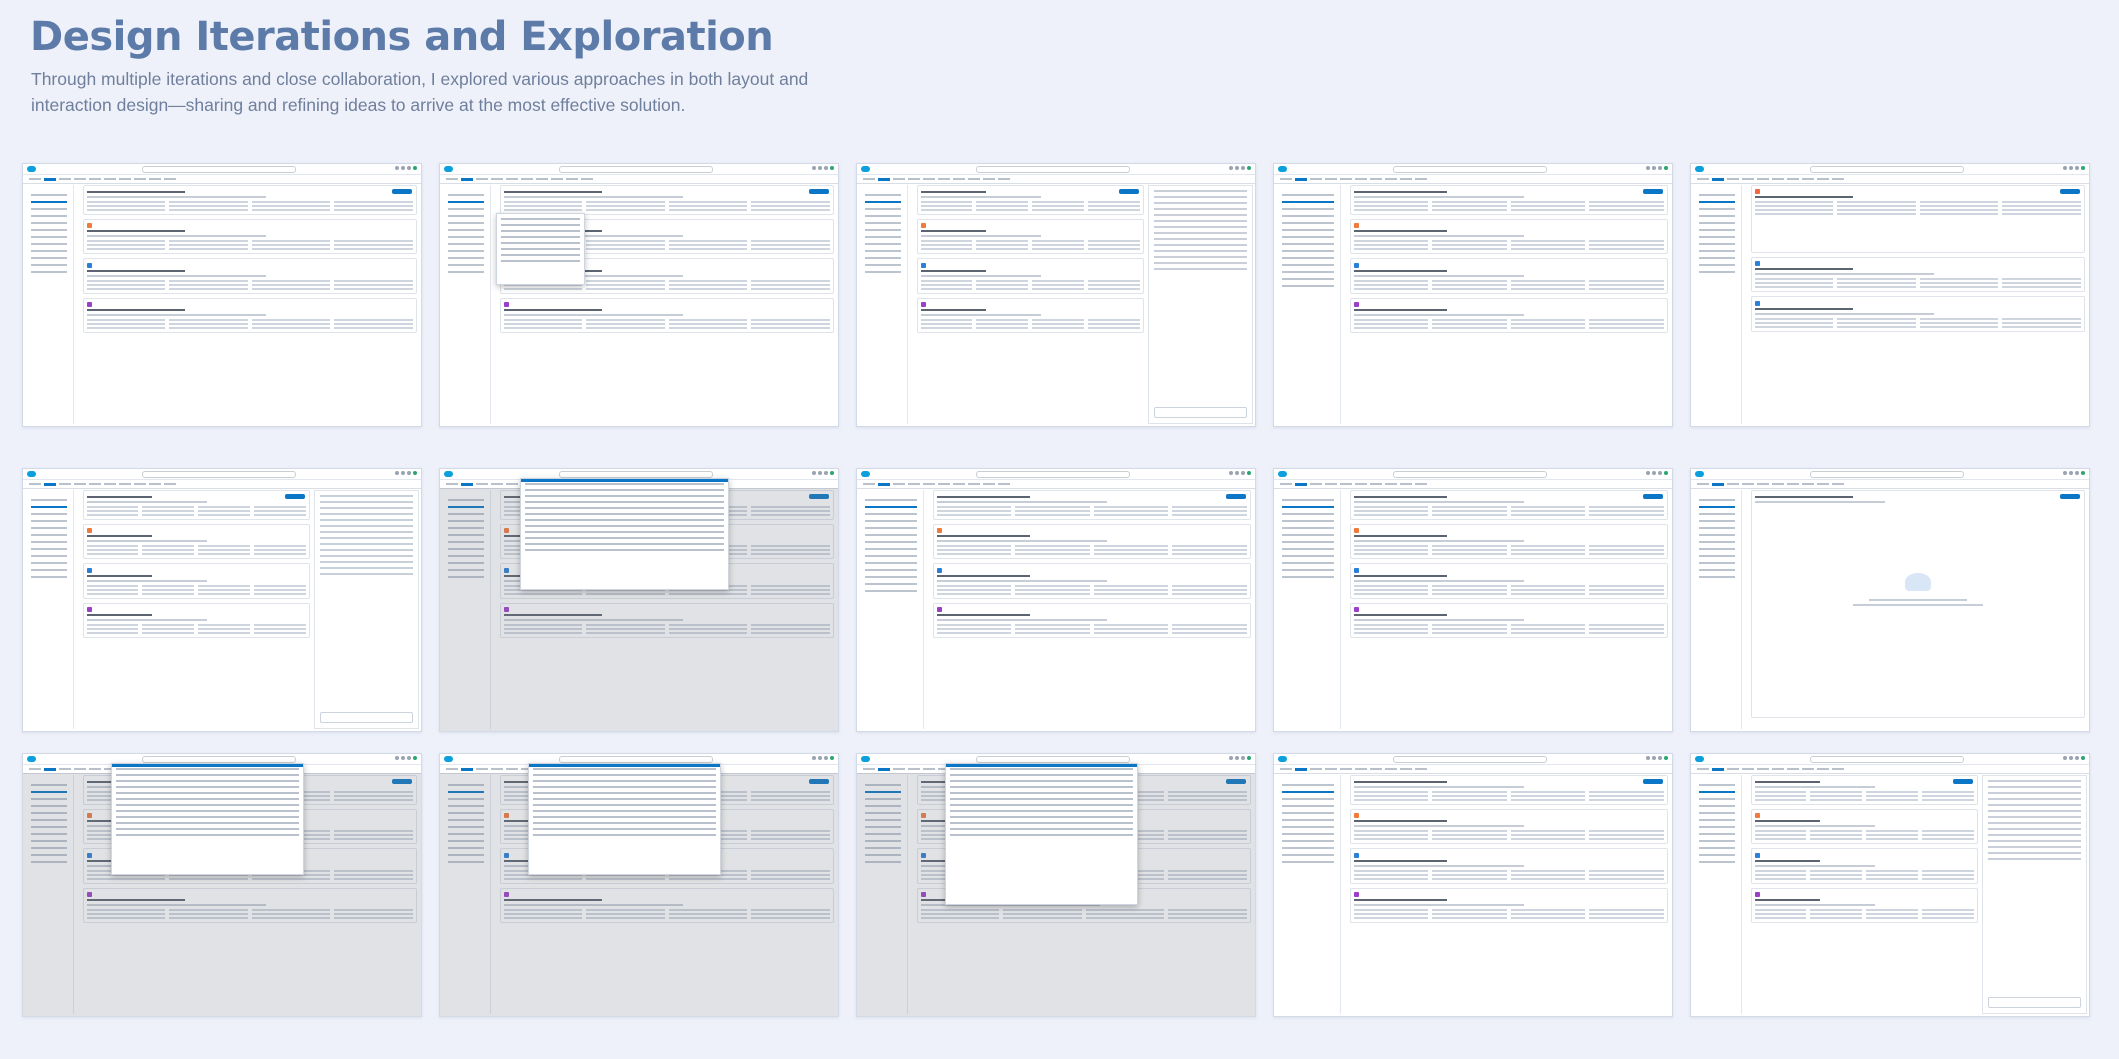 This screenshot has width=2119, height=1059. I want to click on result-card, so click(667, 905).